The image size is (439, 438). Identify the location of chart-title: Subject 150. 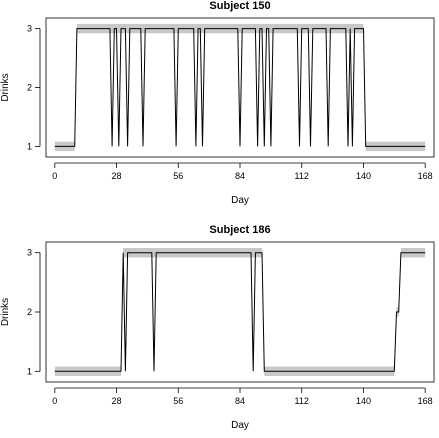
(239, 6).